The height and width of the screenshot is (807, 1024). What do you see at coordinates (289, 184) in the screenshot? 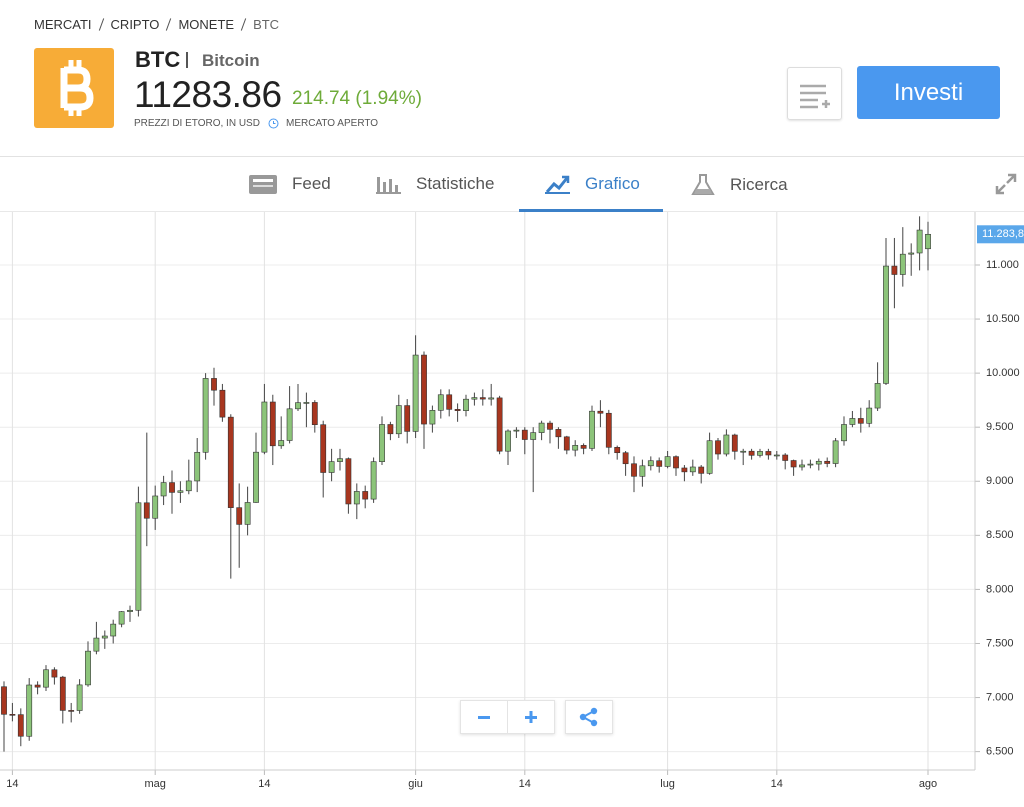
I see `tab: Feed` at bounding box center [289, 184].